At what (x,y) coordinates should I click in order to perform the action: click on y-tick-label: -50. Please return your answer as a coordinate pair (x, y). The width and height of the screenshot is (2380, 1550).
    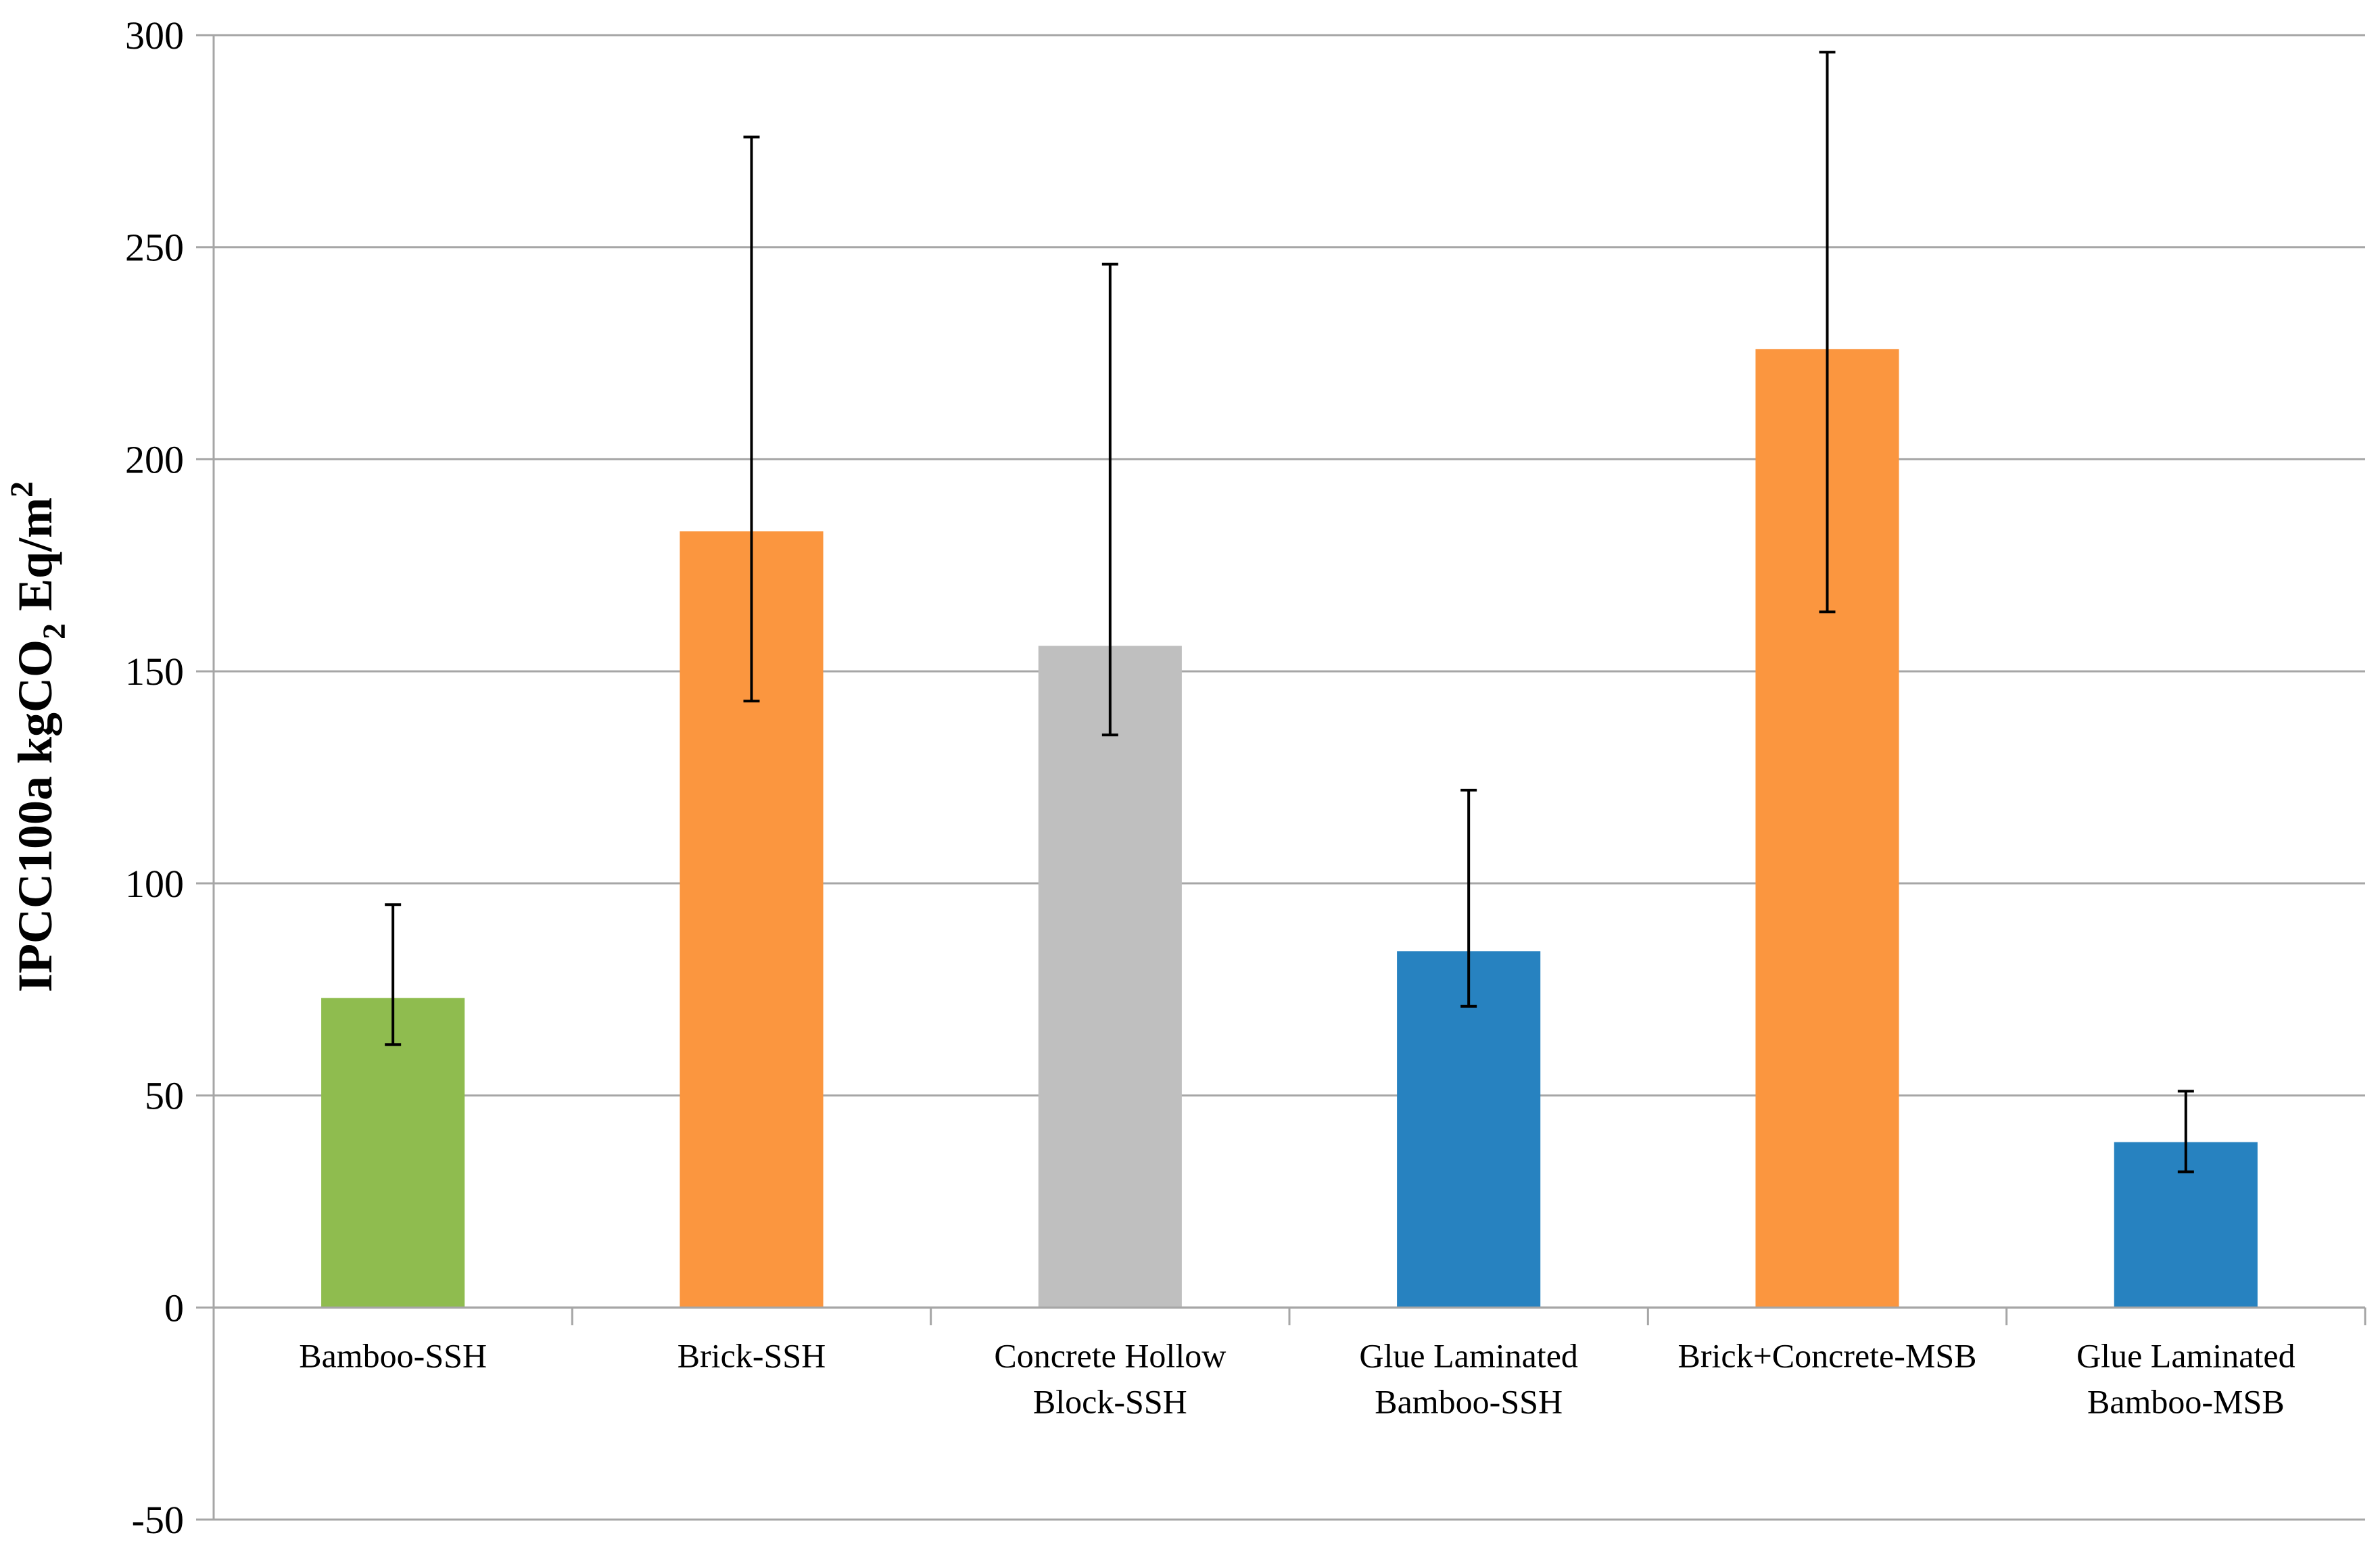
    Looking at the image, I should click on (158, 1520).